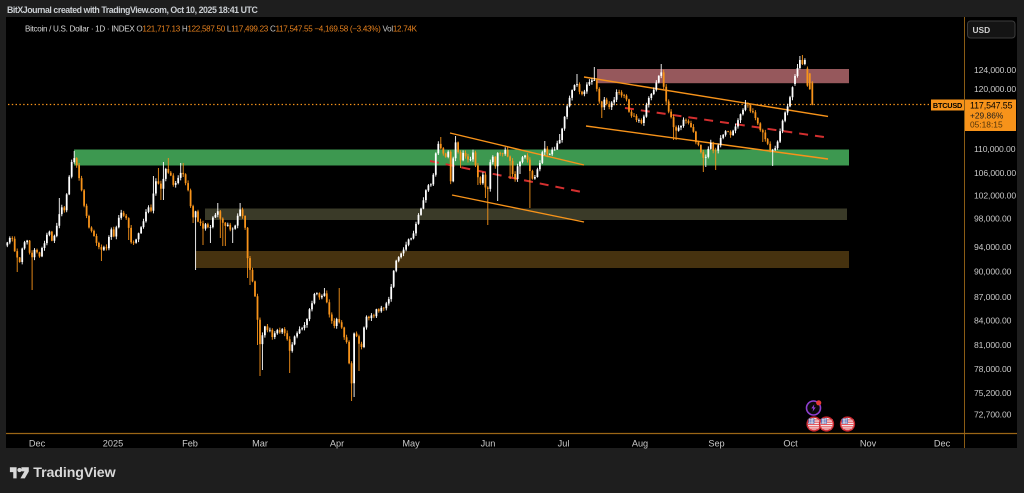  What do you see at coordinates (790, 443) in the screenshot?
I see `svg-text: Oct` at bounding box center [790, 443].